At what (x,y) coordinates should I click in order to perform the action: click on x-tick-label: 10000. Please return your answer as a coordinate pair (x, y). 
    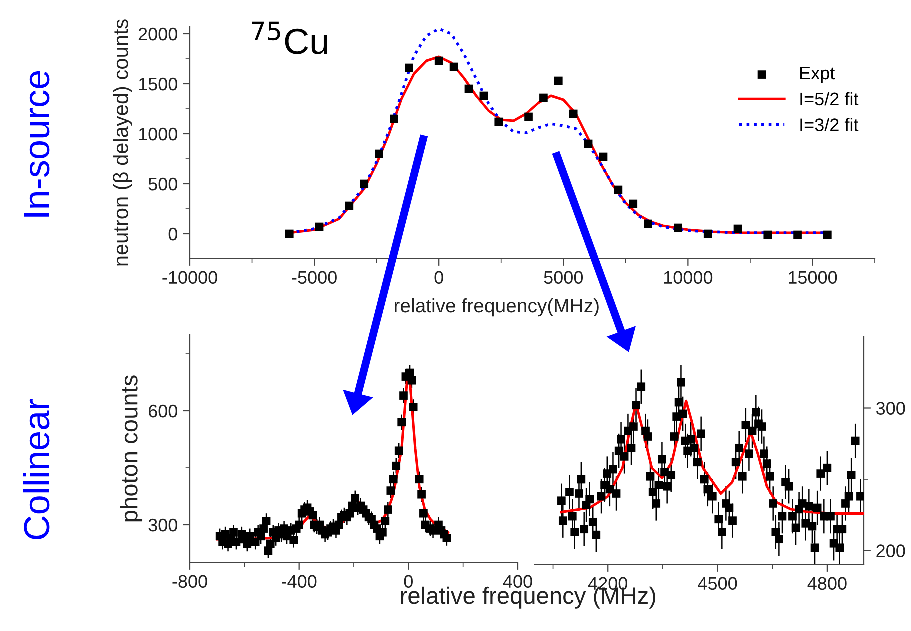
    Looking at the image, I should click on (688, 277).